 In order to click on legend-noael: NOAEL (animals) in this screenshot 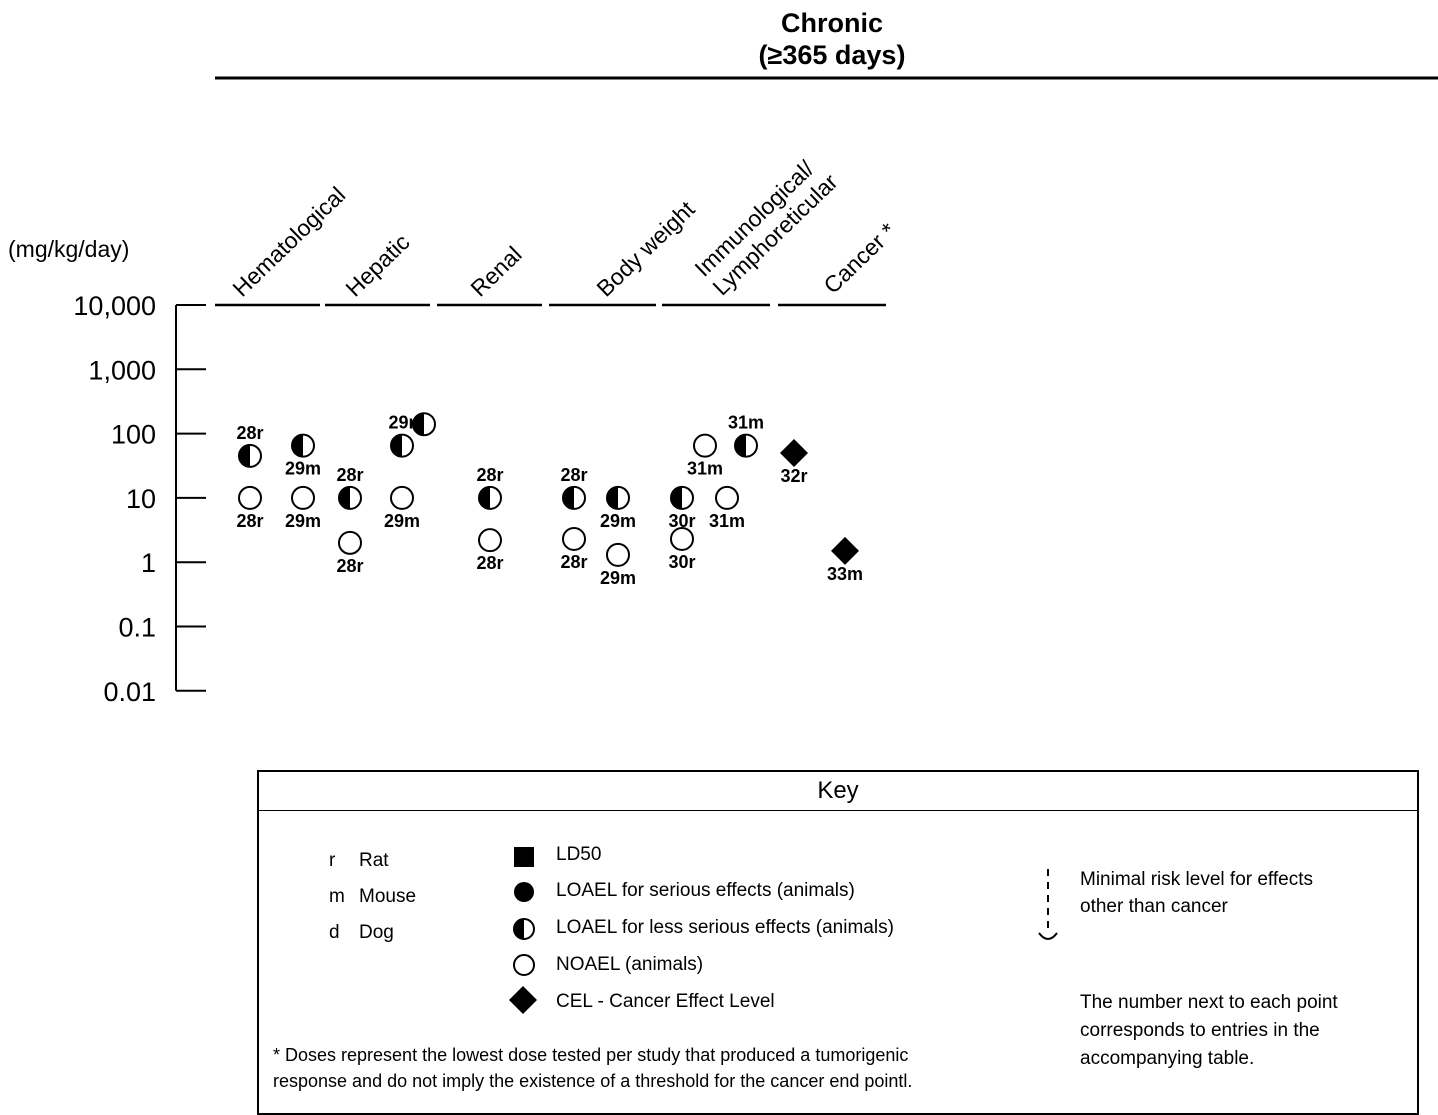, I will do `click(630, 964)`.